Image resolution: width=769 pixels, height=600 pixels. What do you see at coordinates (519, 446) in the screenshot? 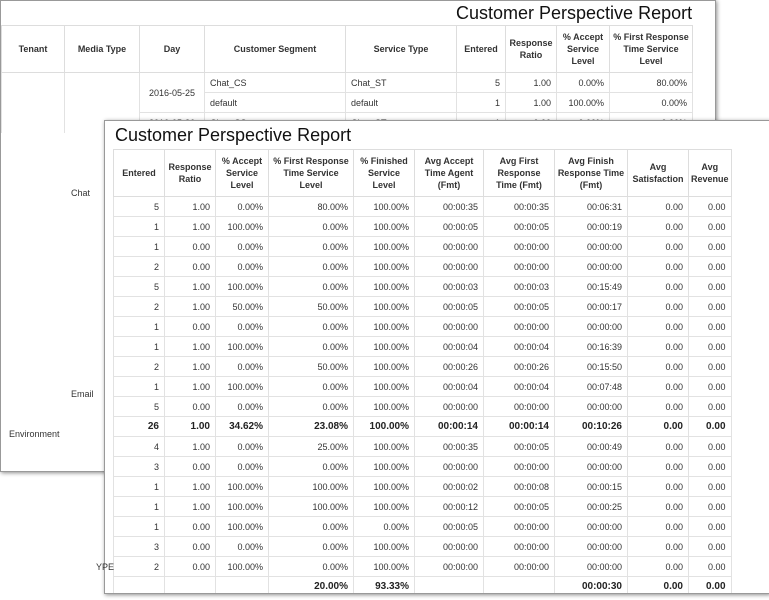
I see `first-time-cell: 00:00:05` at bounding box center [519, 446].